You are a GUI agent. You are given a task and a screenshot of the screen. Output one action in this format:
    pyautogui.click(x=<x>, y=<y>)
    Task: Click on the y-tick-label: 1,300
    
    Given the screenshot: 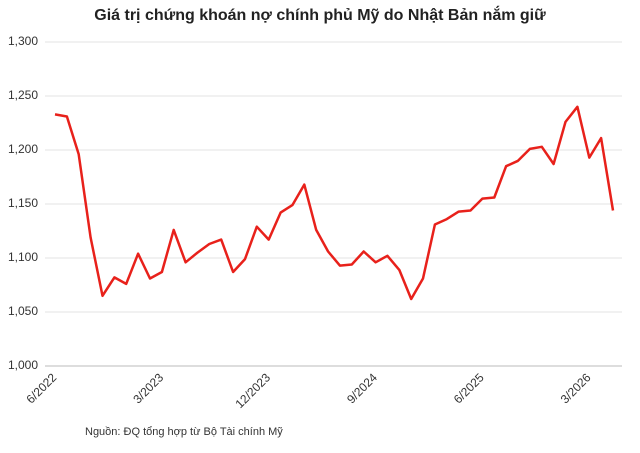 What is the action you would take?
    pyautogui.click(x=23, y=41)
    